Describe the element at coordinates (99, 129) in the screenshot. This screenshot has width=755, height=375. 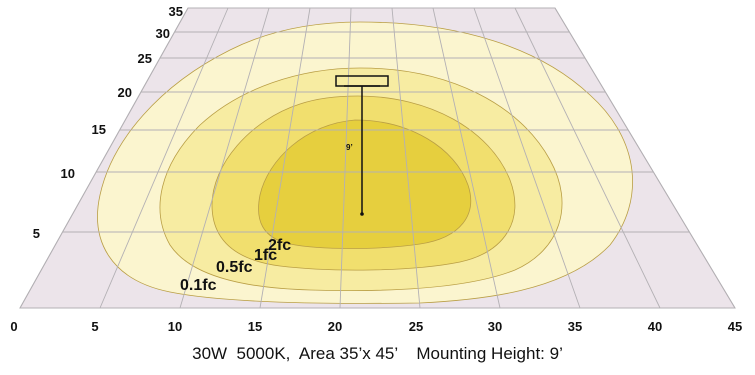
I see `y-tick-15: 15` at that location.